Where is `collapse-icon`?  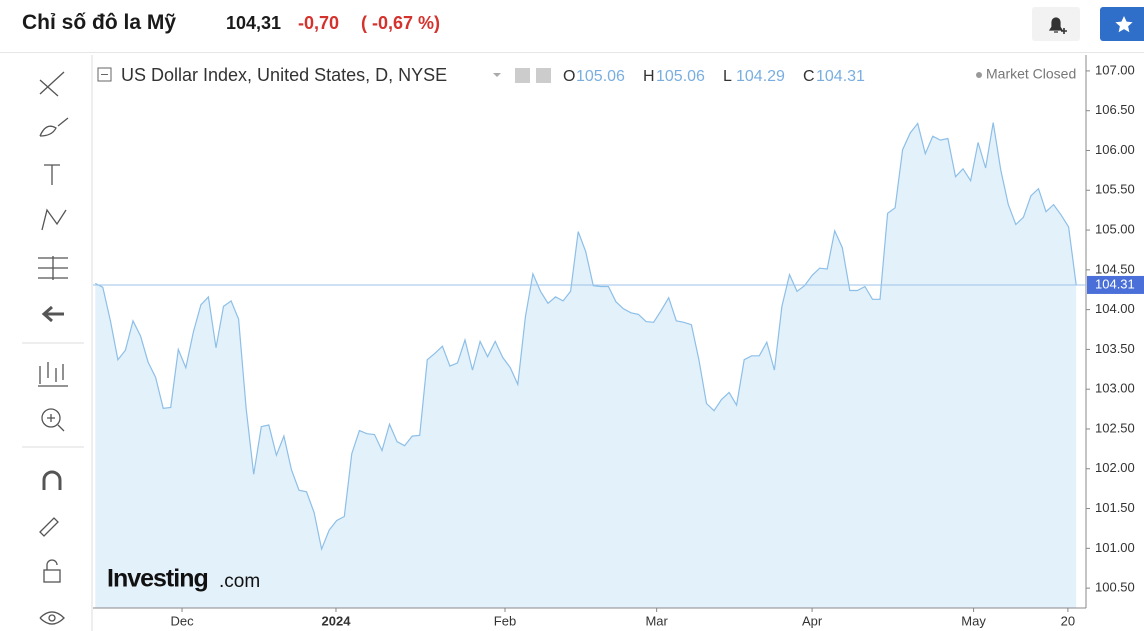 collapse-icon is located at coordinates (104, 74).